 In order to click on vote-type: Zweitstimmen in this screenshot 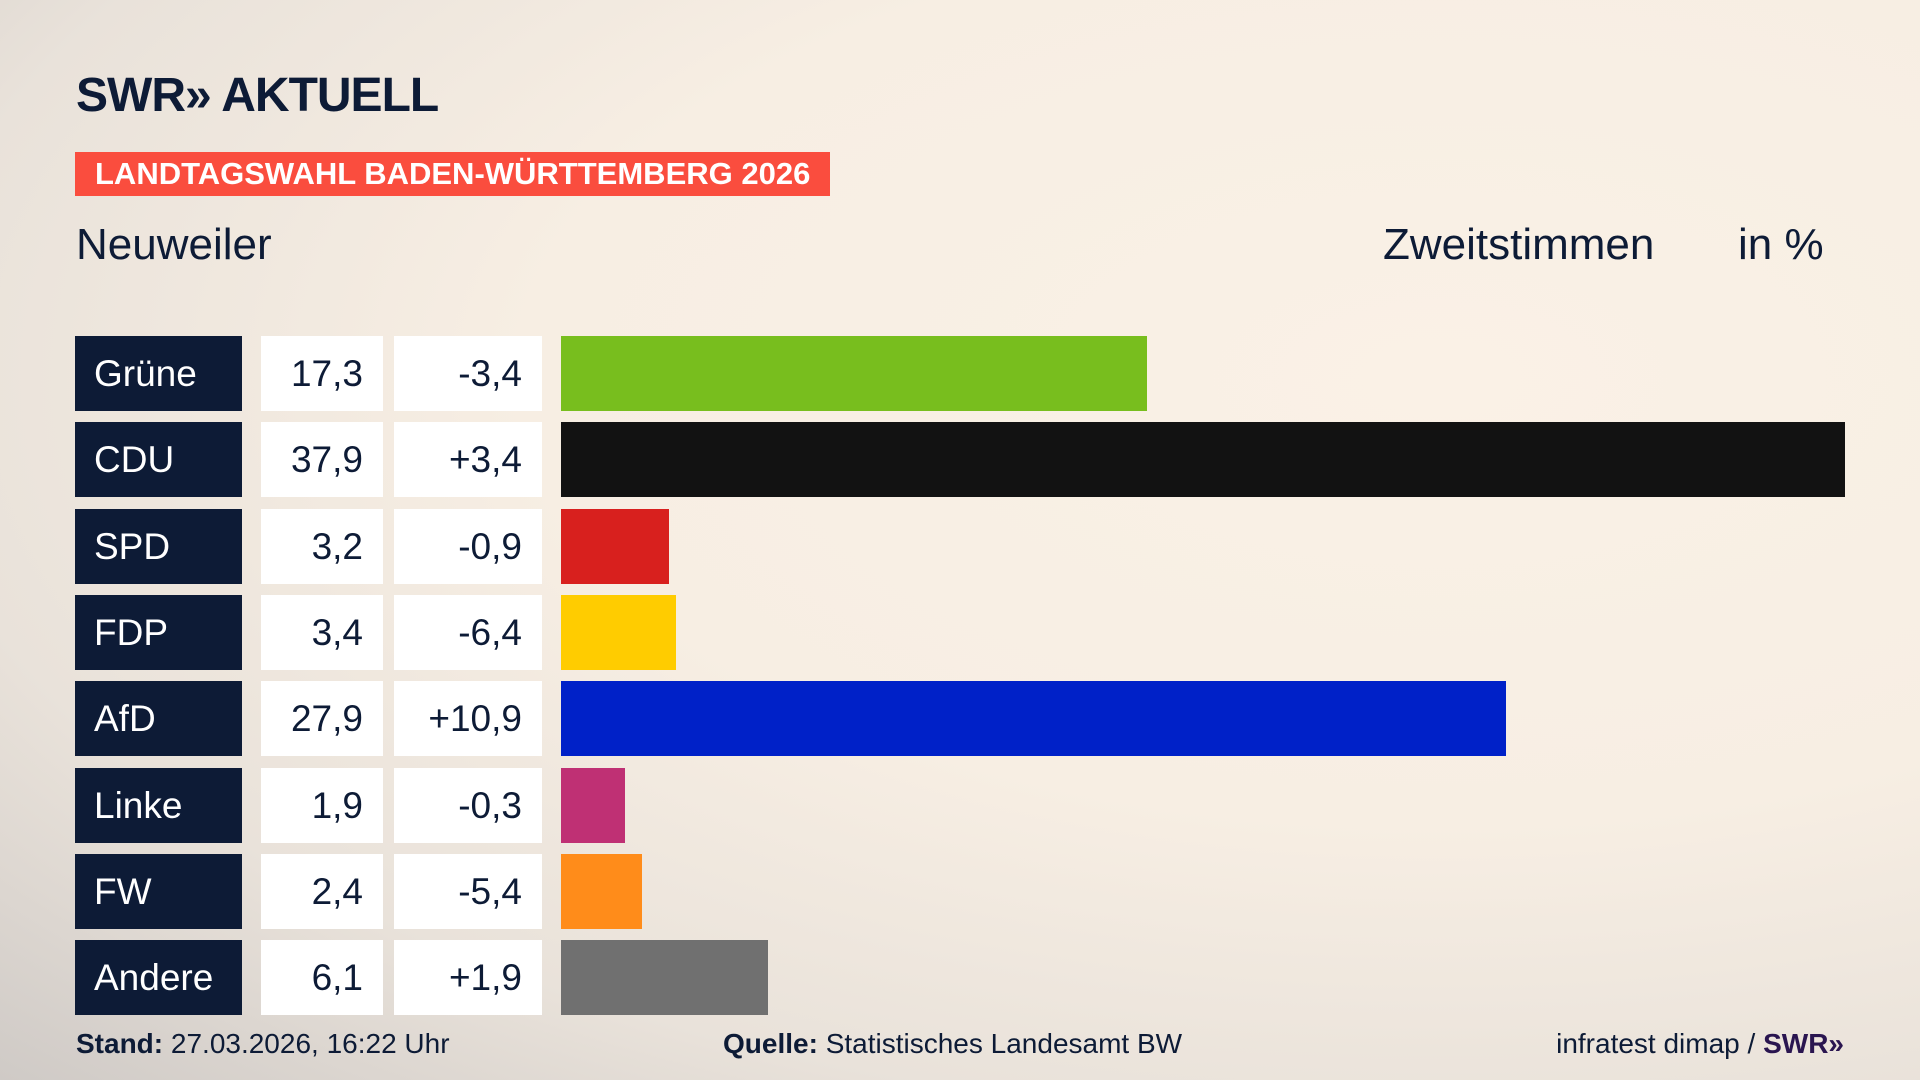, I will do `click(1519, 244)`.